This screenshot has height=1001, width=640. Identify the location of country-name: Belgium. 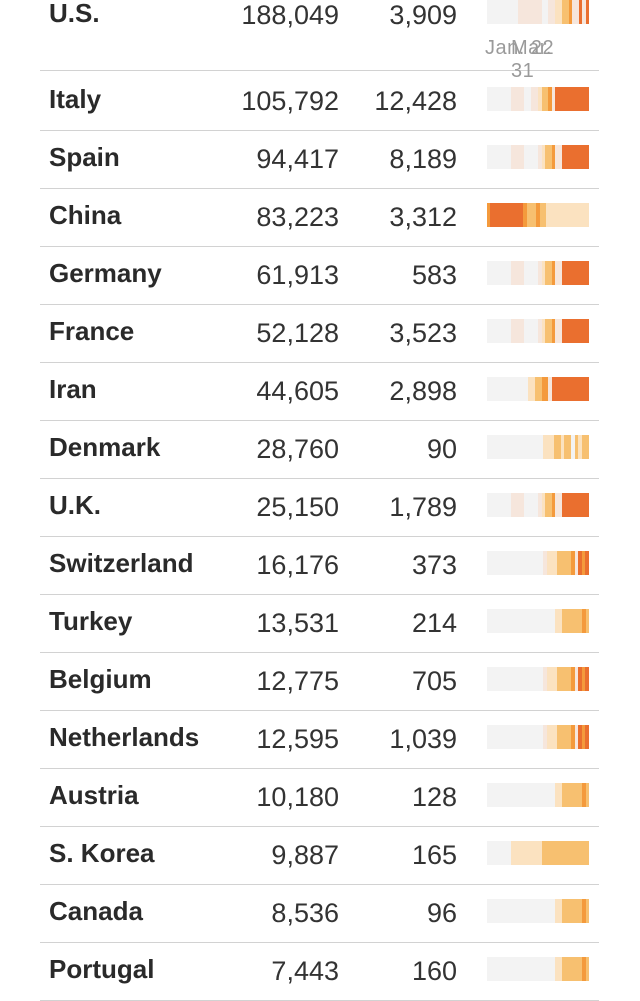
(100, 679).